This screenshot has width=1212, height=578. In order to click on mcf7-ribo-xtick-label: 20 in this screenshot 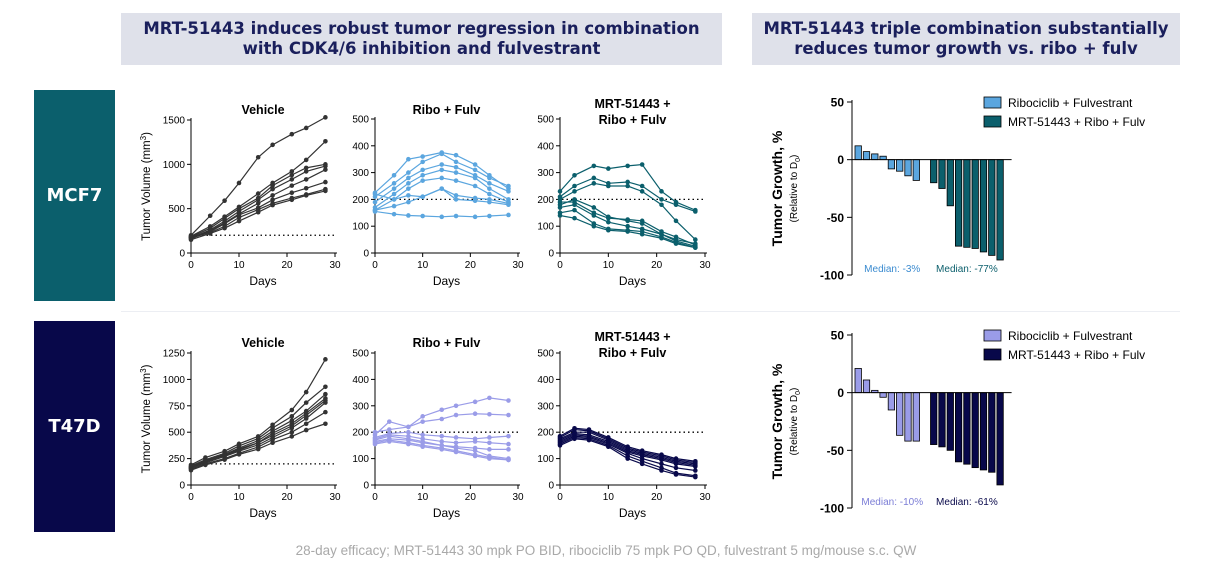, I will do `click(471, 265)`.